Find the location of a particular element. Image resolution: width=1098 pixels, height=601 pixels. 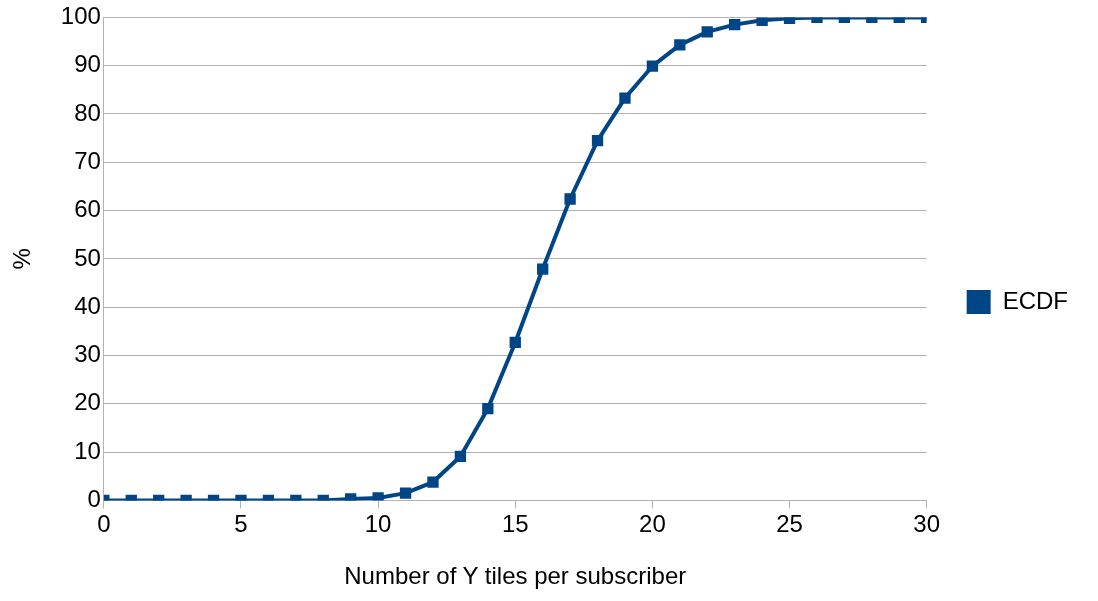

y-tick-label: 20 is located at coordinates (87, 402).